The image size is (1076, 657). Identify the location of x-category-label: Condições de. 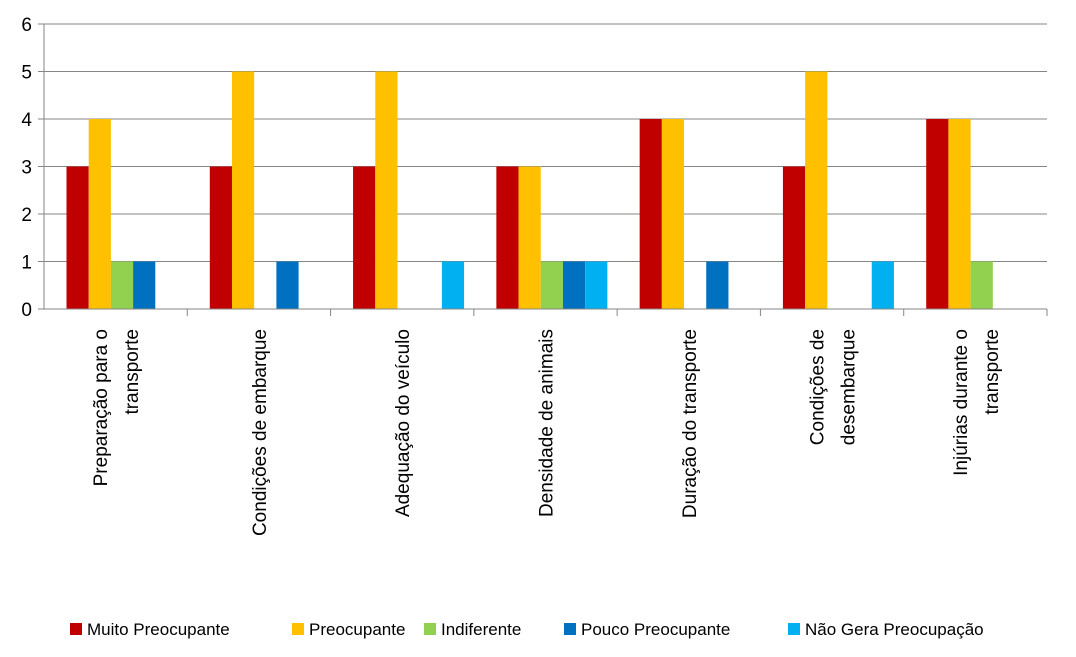
(818, 387).